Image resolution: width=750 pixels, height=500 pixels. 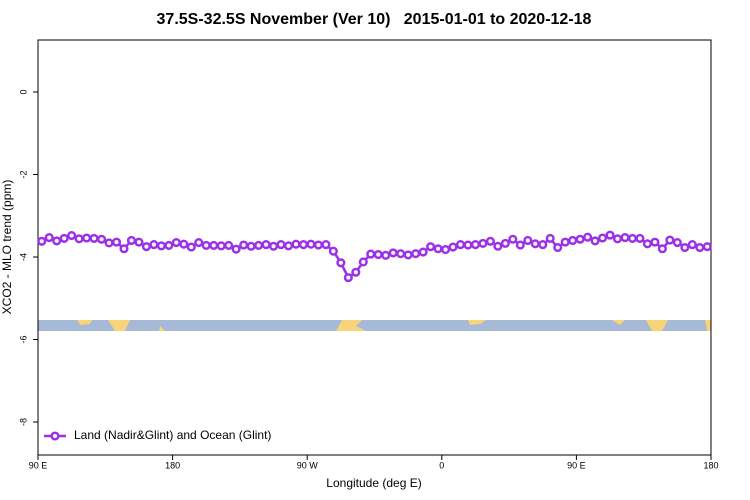 I want to click on legend-label: Land (Nadir&Glint) and Ocean (Glint), so click(x=172, y=435).